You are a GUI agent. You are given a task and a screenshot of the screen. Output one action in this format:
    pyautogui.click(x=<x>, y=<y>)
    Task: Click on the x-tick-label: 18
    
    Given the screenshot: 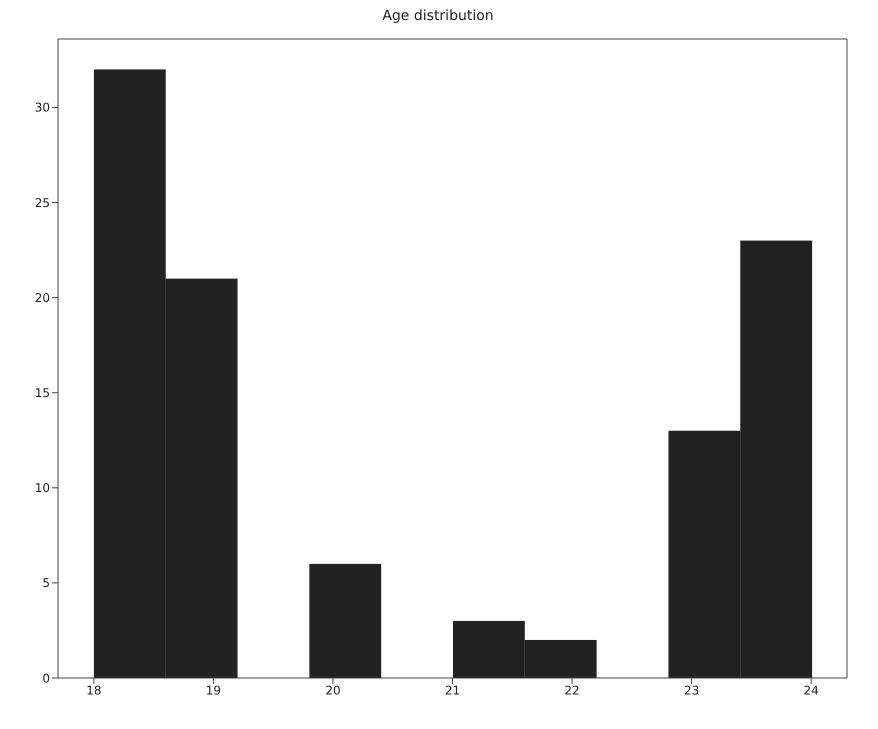 What is the action you would take?
    pyautogui.click(x=94, y=691)
    